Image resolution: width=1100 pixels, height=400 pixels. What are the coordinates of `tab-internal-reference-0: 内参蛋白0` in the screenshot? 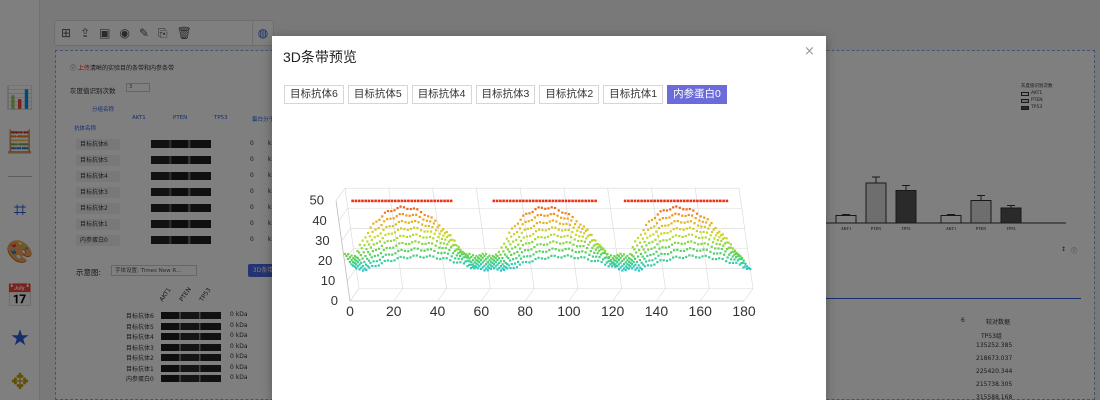 It's located at (697, 94).